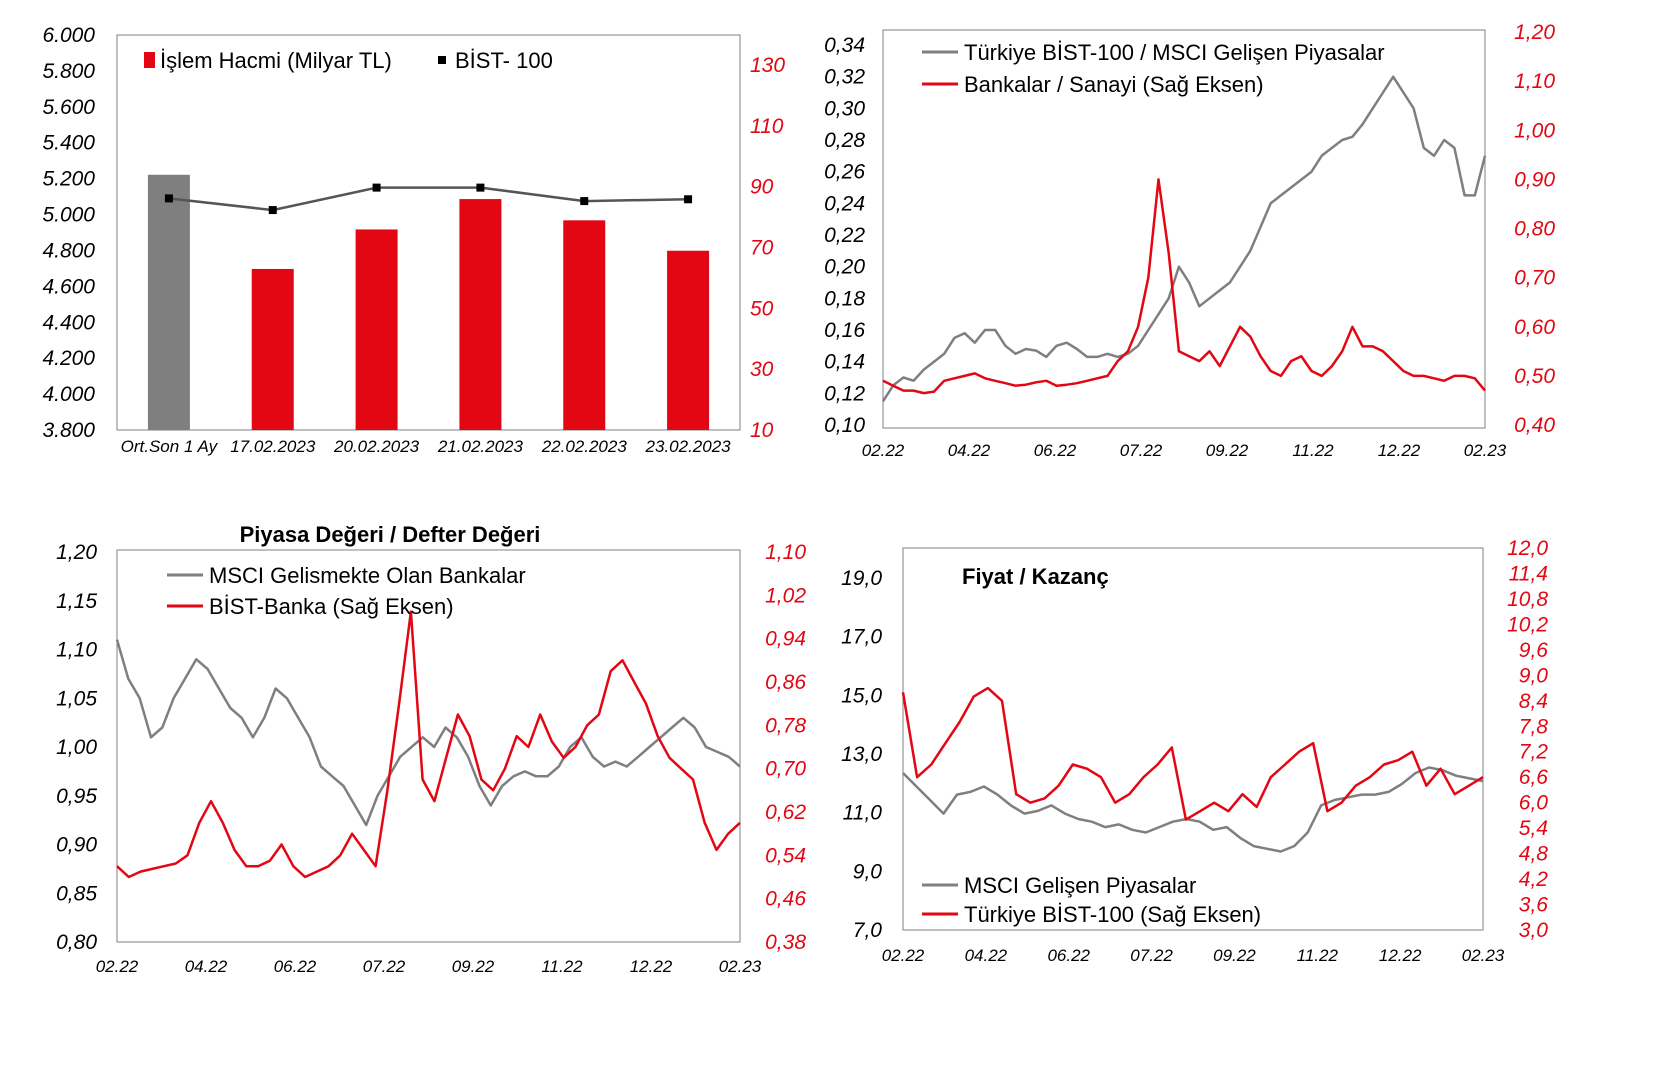 This screenshot has width=1667, height=1065. What do you see at coordinates (1227, 450) in the screenshot?
I see `x-tick: 09.22` at bounding box center [1227, 450].